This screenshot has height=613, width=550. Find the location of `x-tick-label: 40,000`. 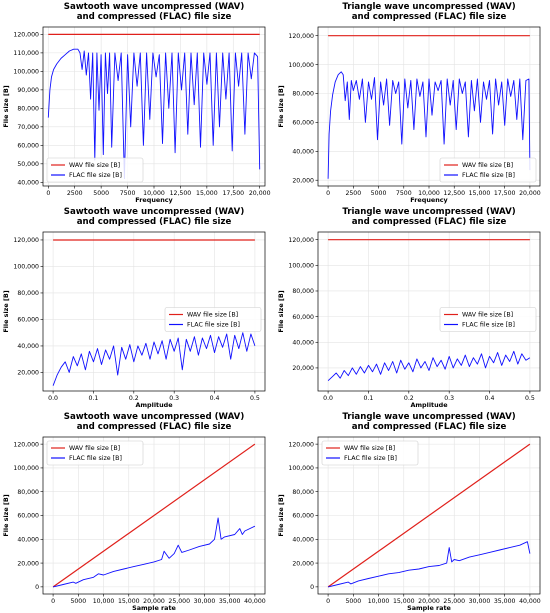

x-tick-label: 40,000 is located at coordinates (255, 601).